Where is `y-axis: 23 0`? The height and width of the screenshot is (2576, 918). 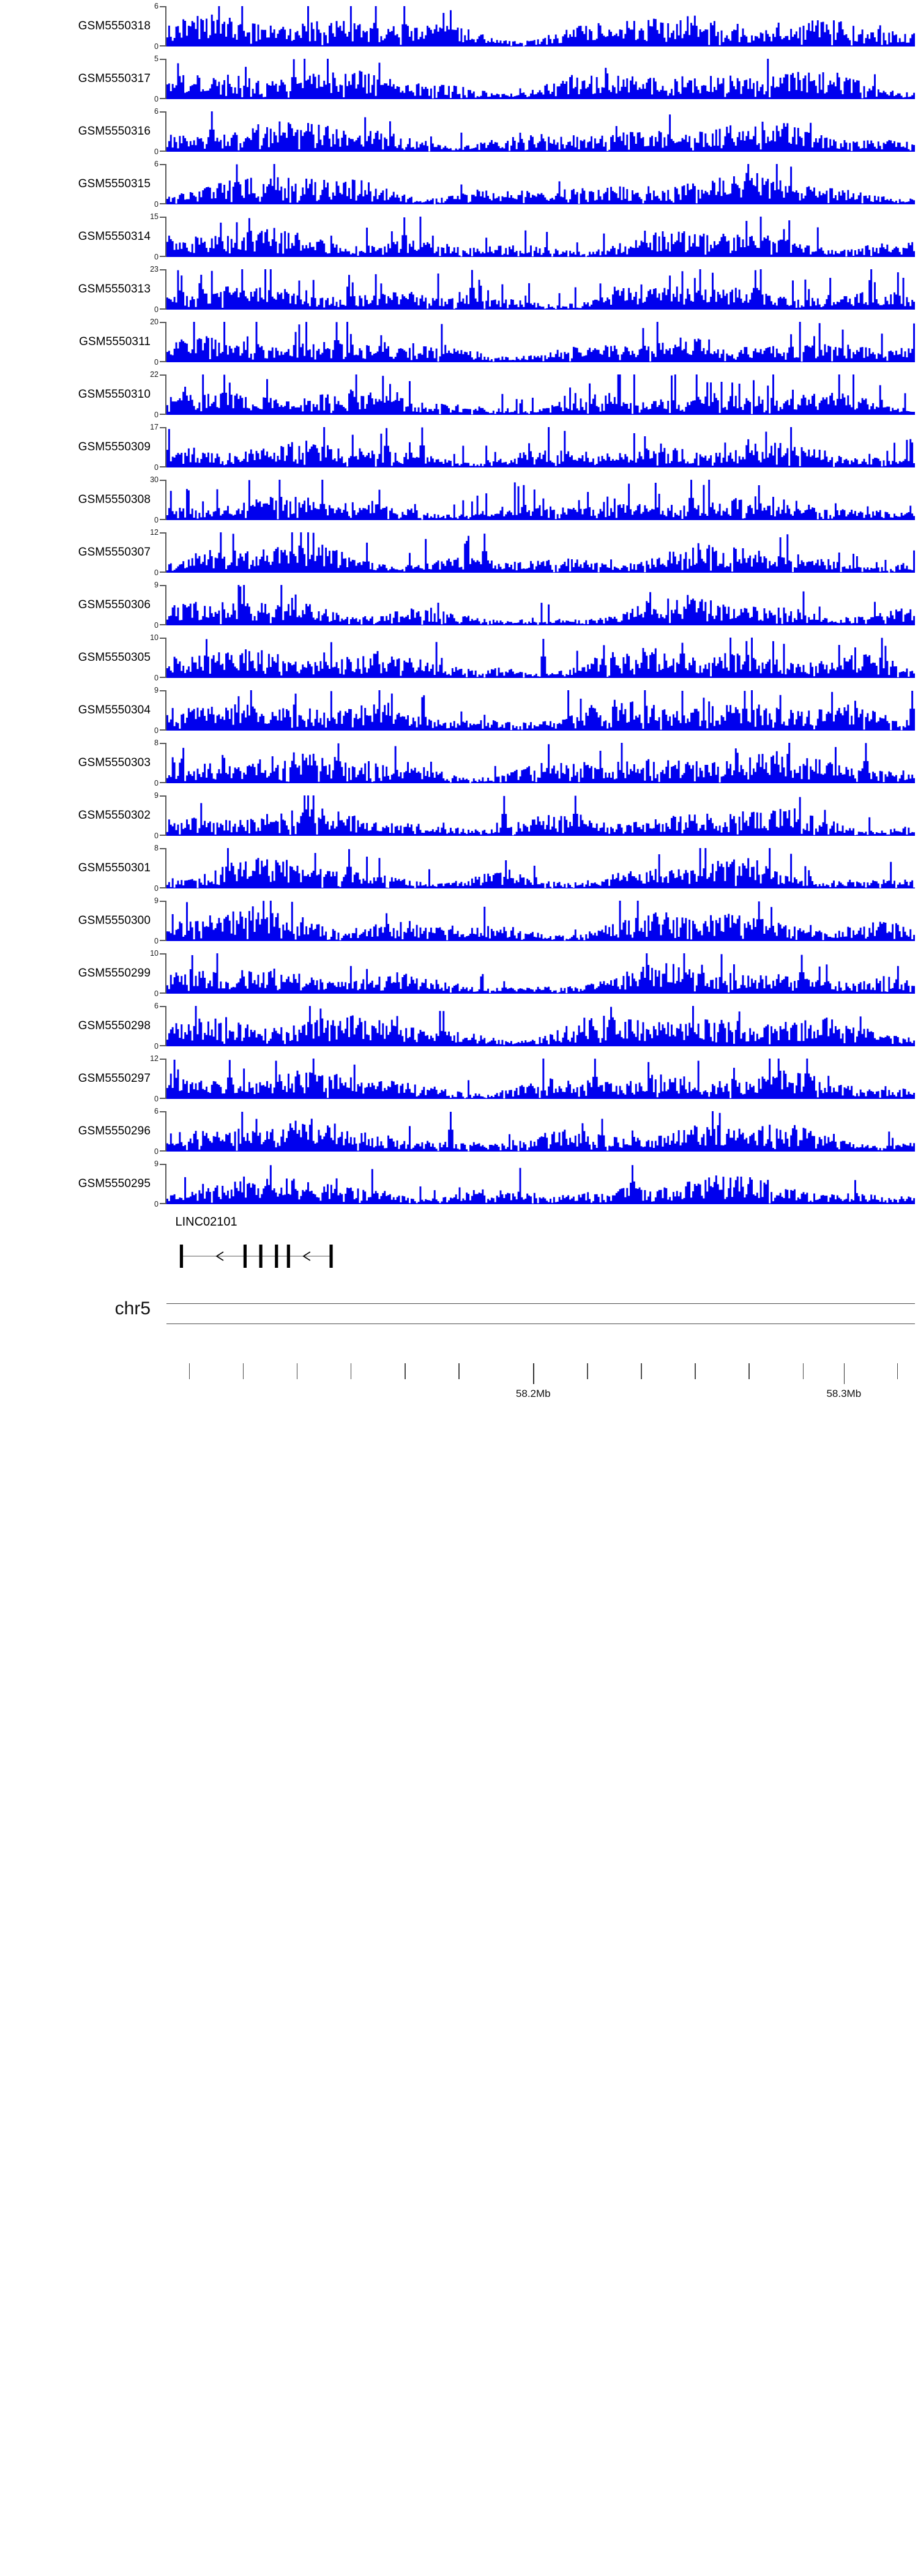 y-axis: 23 0 is located at coordinates (158, 289).